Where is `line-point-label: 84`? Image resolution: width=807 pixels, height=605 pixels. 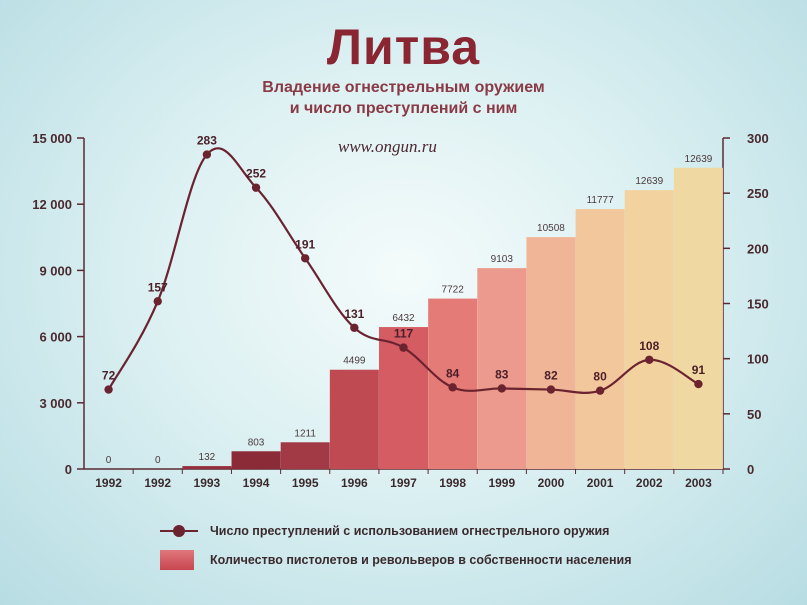
line-point-label: 84 is located at coordinates (453, 373).